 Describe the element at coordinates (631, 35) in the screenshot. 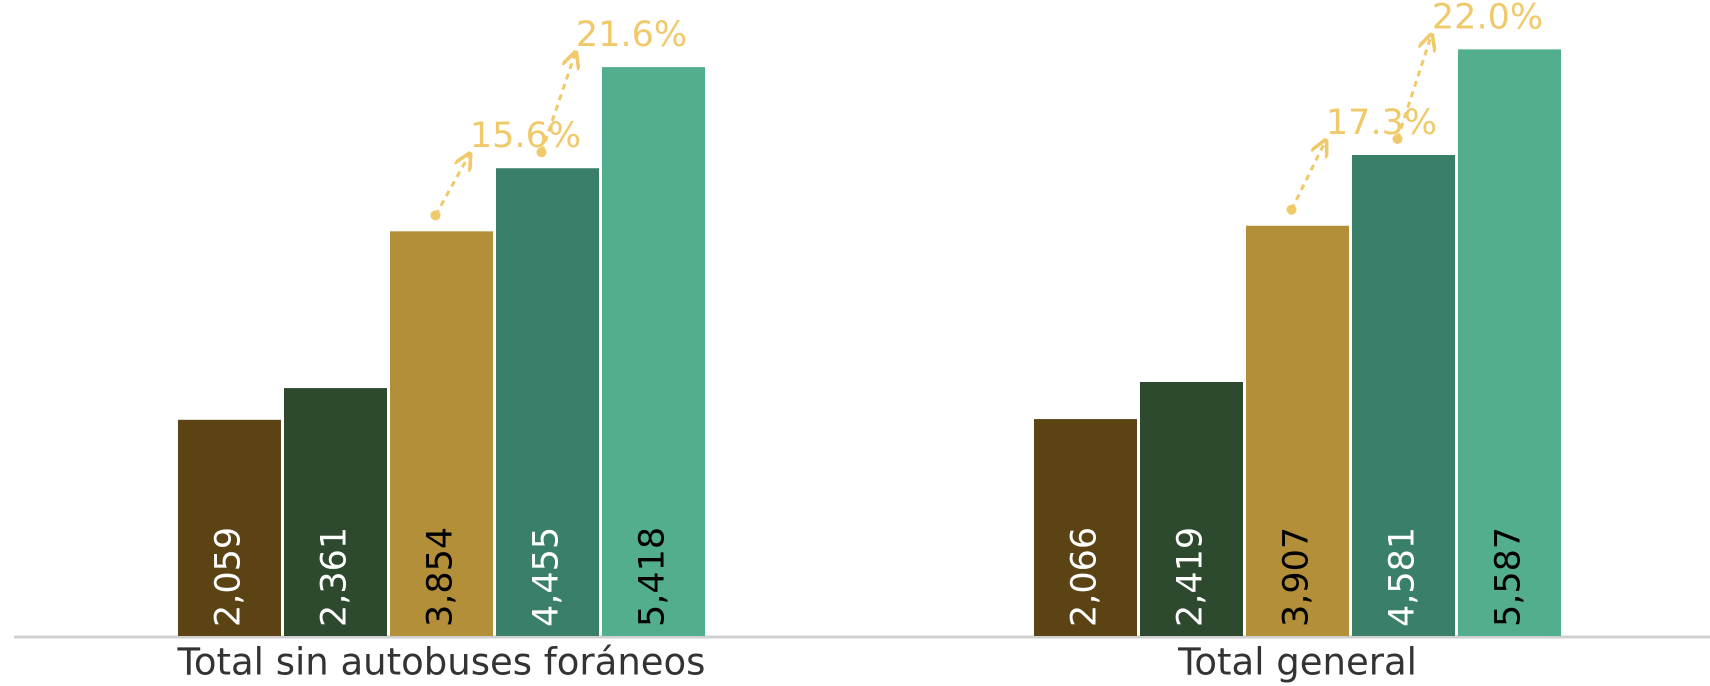

I see `growth-label: 21.6%` at that location.